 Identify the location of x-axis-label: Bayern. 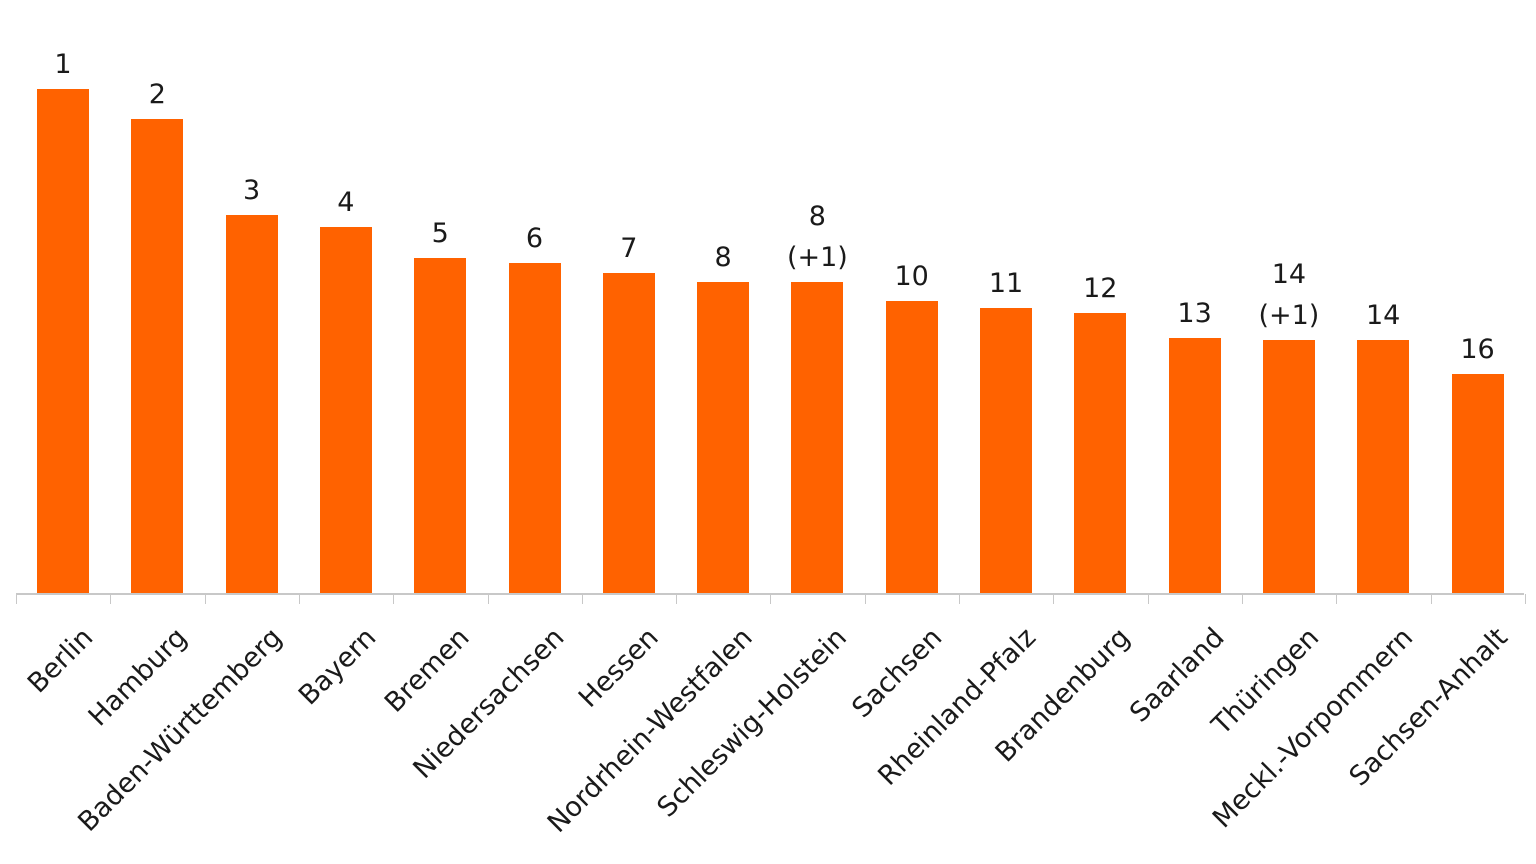
(337, 667).